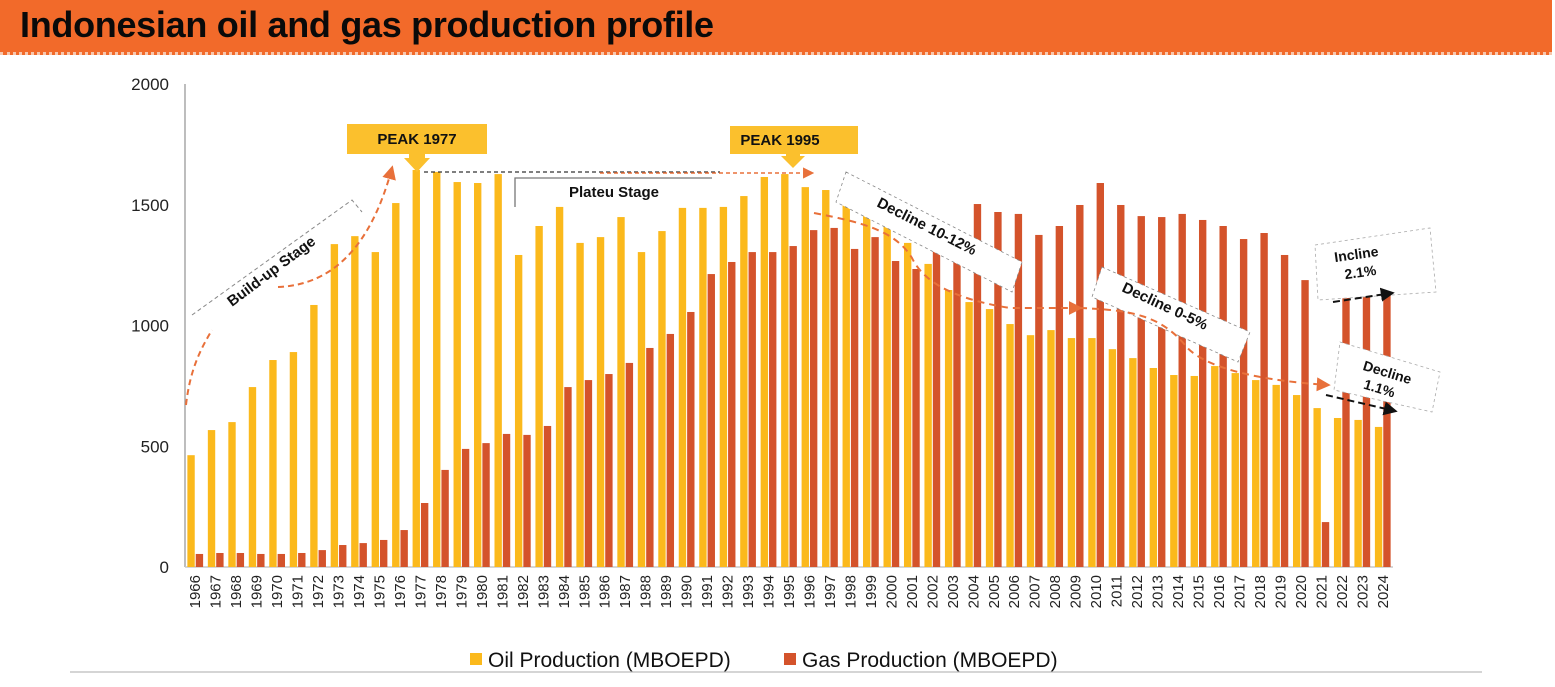 The height and width of the screenshot is (687, 1555). I want to click on x-tick-label-2010: 2010, so click(1096, 591).